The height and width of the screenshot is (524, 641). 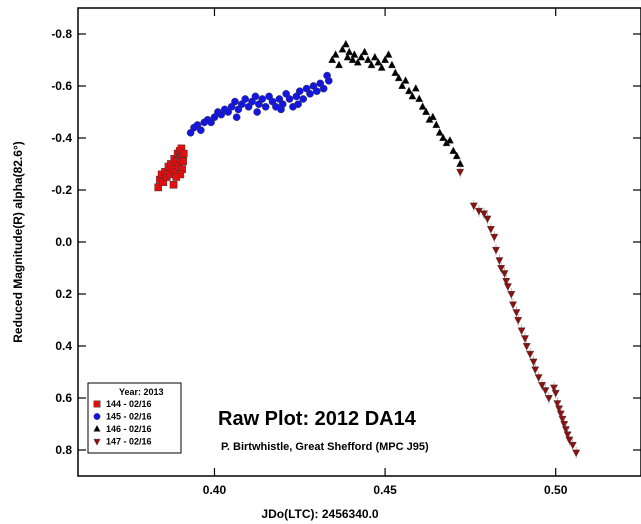 What do you see at coordinates (129, 442) in the screenshot?
I see `legend-entry-label: 147 - 02/16` at bounding box center [129, 442].